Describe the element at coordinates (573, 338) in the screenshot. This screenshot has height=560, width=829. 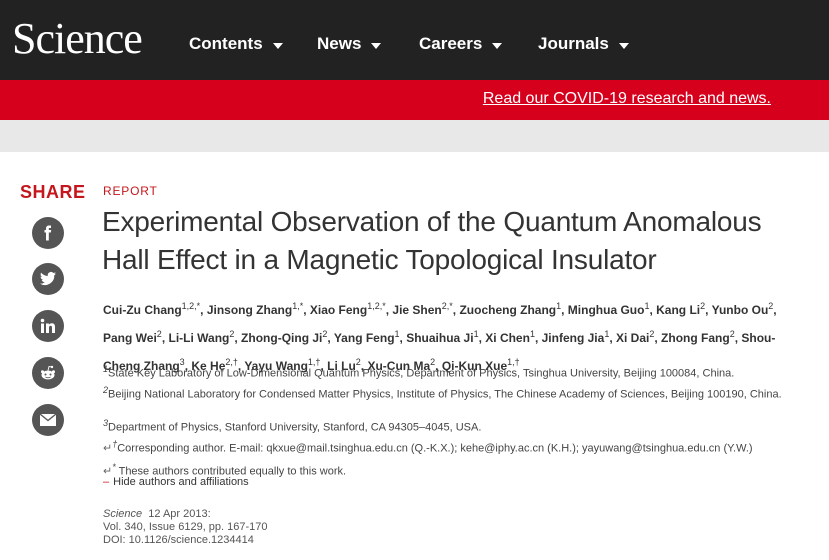
I see `author-name: Jinfeng Jia` at that location.